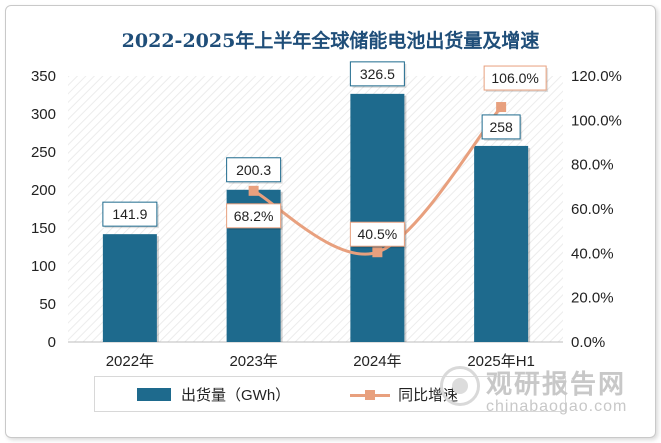 Image resolution: width=661 pixels, height=443 pixels. I want to click on legend-item-shipments: 出货量（GWh）, so click(213, 394).